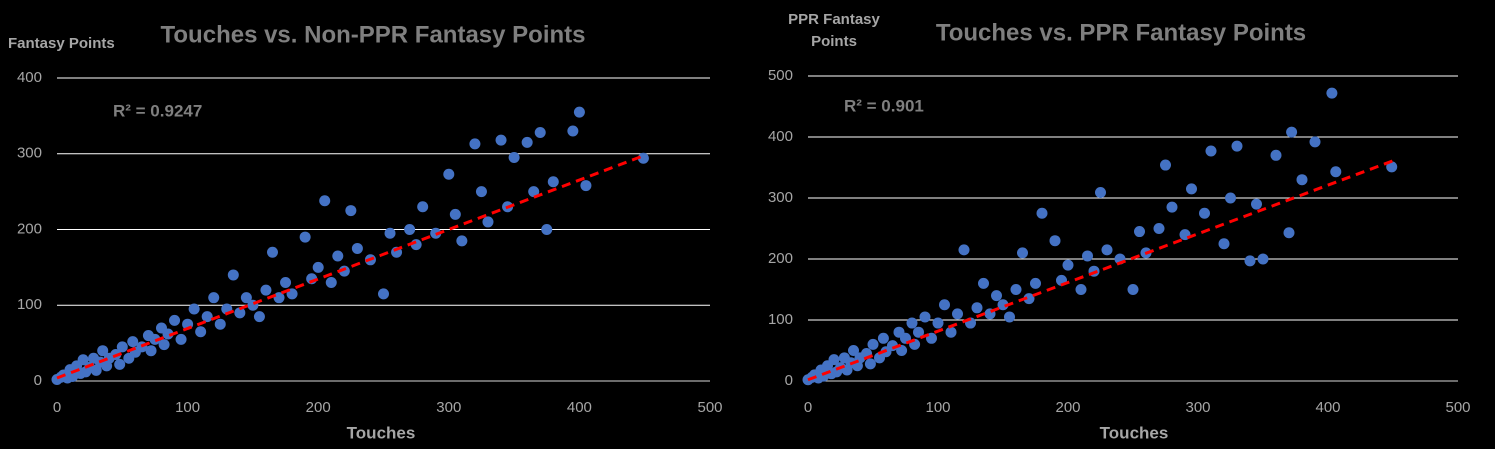 The height and width of the screenshot is (449, 1495). Describe the element at coordinates (780, 75) in the screenshot. I see `y-tick-label: 500` at that location.